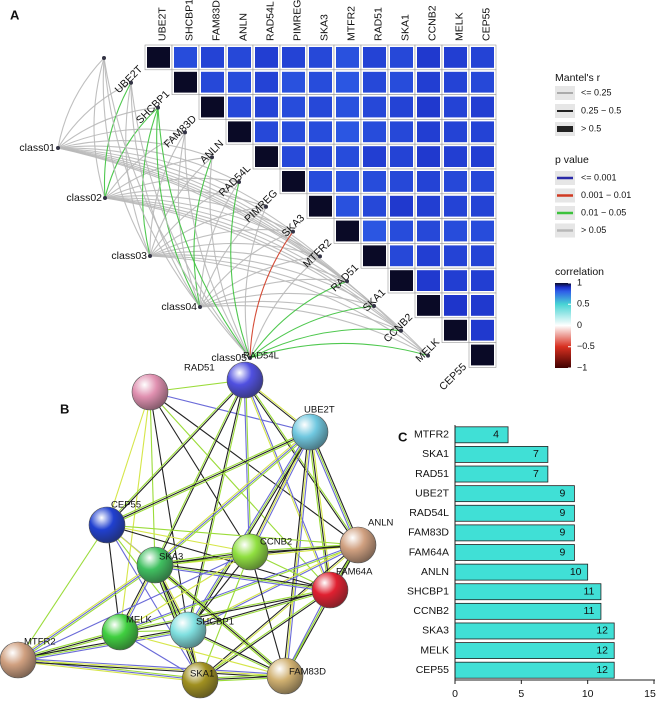 The height and width of the screenshot is (703, 657). I want to click on colorbar-label: 0, so click(579, 325).